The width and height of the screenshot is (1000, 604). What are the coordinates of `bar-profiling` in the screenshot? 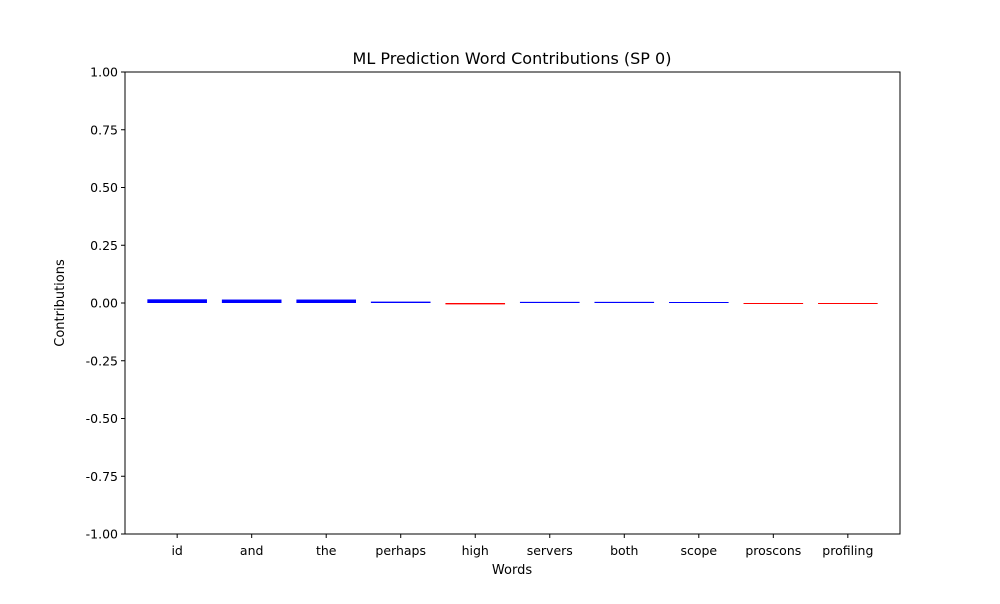 It's located at (848, 303).